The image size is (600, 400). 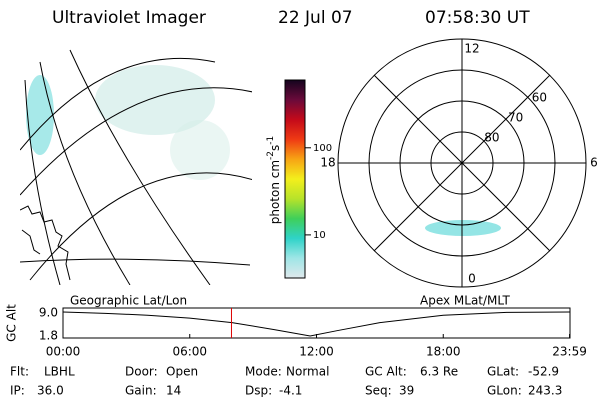 I want to click on footer-value: 39, so click(x=406, y=391).